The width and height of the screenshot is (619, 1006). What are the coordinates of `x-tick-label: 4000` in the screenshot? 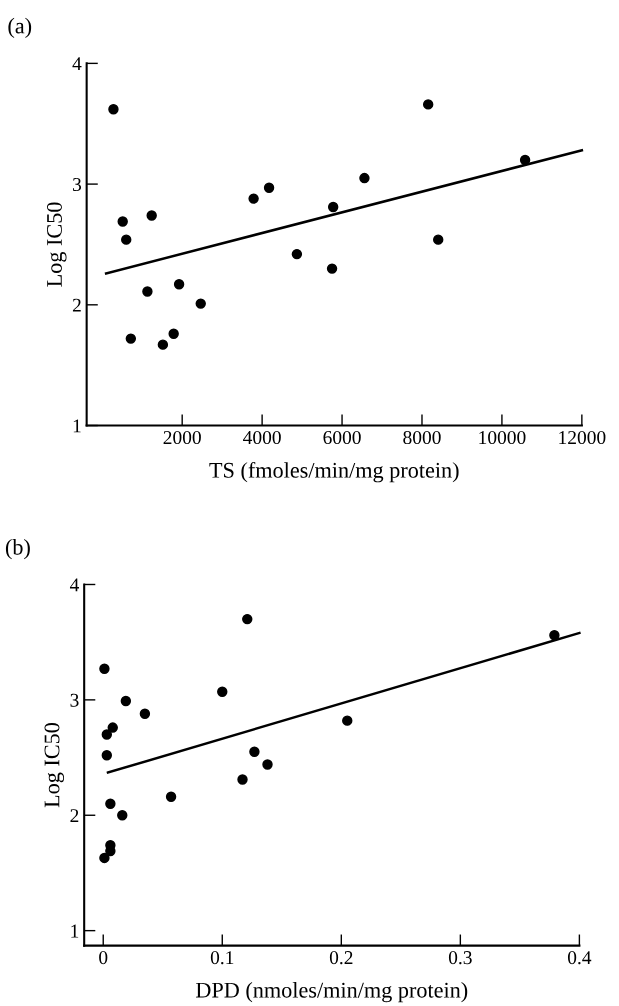 It's located at (262, 437).